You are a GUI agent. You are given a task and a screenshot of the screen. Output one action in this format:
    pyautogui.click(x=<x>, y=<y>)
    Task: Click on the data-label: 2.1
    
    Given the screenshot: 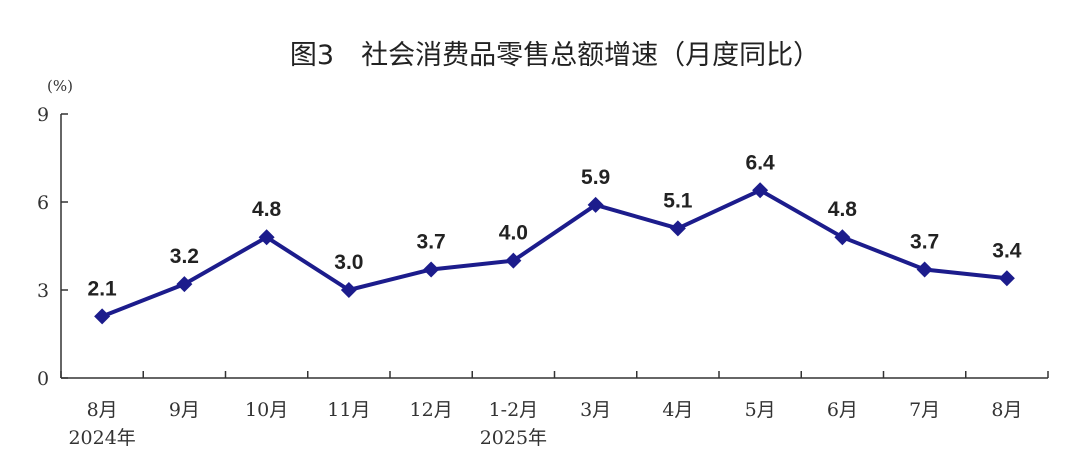 What is the action you would take?
    pyautogui.click(x=103, y=288)
    